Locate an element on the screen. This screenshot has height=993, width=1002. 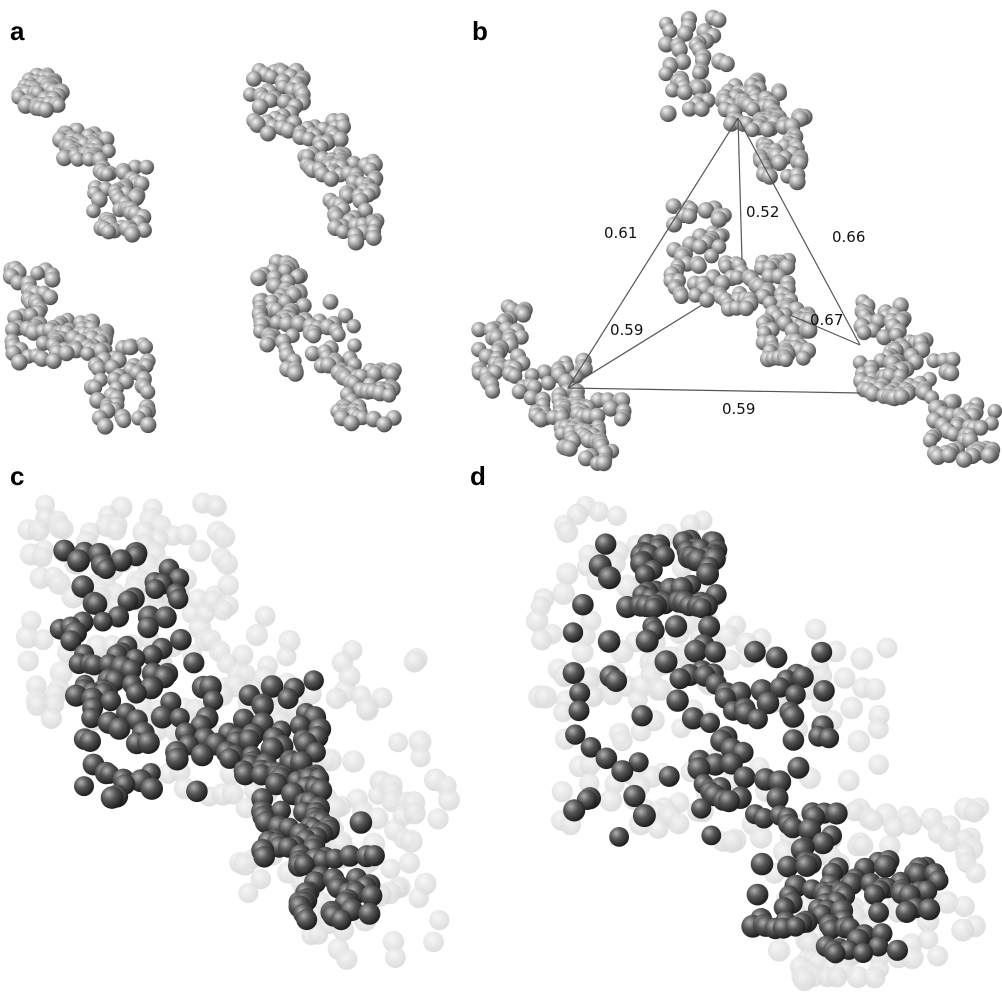
edge-label-left-right: 0.59 is located at coordinates (738, 409).